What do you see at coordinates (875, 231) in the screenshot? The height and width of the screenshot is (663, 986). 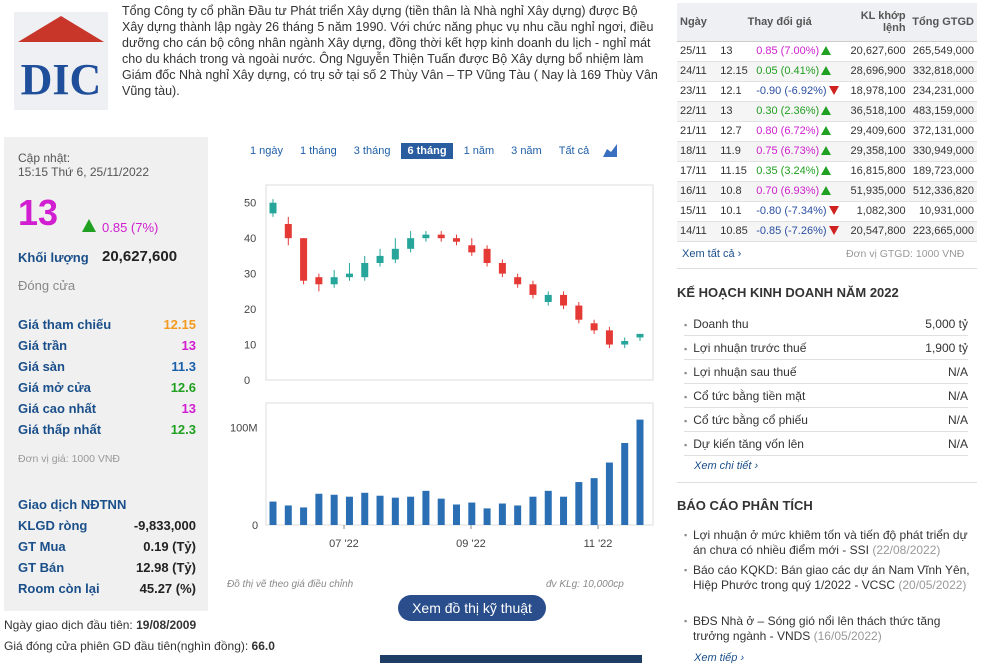 I see `cell-volume: 20,547,800` at bounding box center [875, 231].